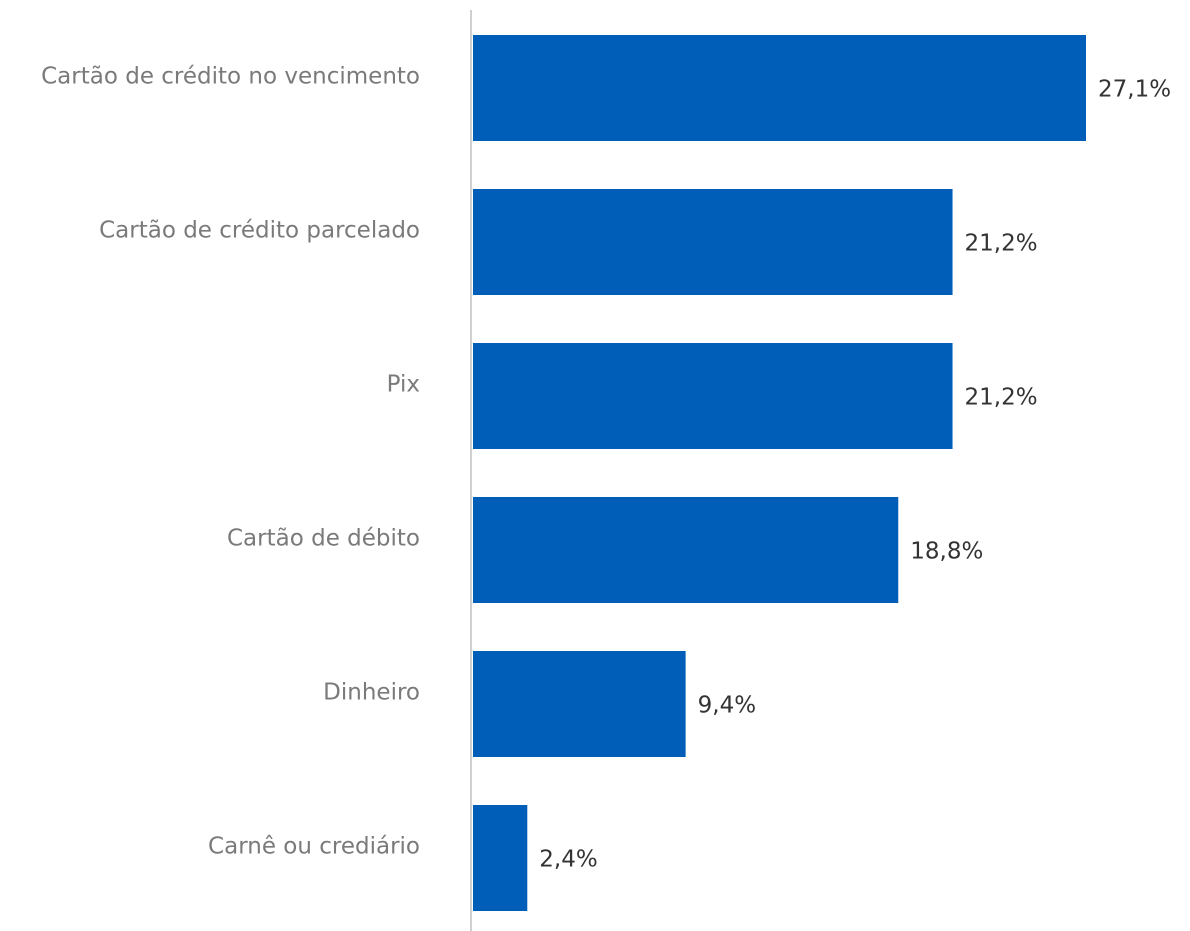 The image size is (1190, 931). What do you see at coordinates (259, 231) in the screenshot?
I see `category-label: Cartão de crédito parcelado` at bounding box center [259, 231].